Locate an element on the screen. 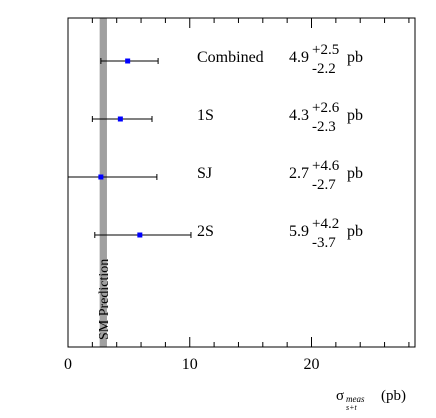  measurement-name-1s: 1S is located at coordinates (205, 115).